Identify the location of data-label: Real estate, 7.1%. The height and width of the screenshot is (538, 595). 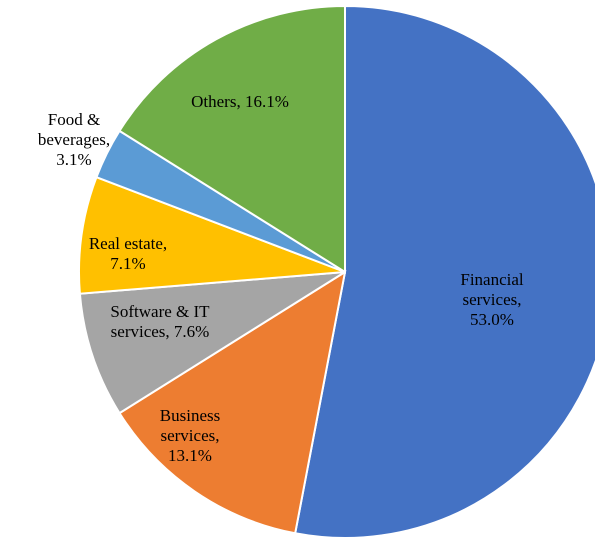
(128, 253).